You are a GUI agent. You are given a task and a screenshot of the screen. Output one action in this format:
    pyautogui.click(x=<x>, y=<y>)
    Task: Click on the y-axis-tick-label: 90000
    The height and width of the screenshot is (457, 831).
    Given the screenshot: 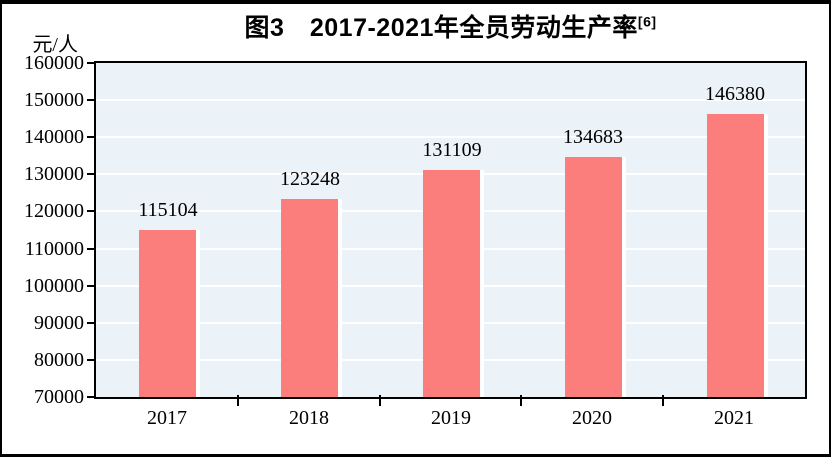 What is the action you would take?
    pyautogui.click(x=59, y=323)
    